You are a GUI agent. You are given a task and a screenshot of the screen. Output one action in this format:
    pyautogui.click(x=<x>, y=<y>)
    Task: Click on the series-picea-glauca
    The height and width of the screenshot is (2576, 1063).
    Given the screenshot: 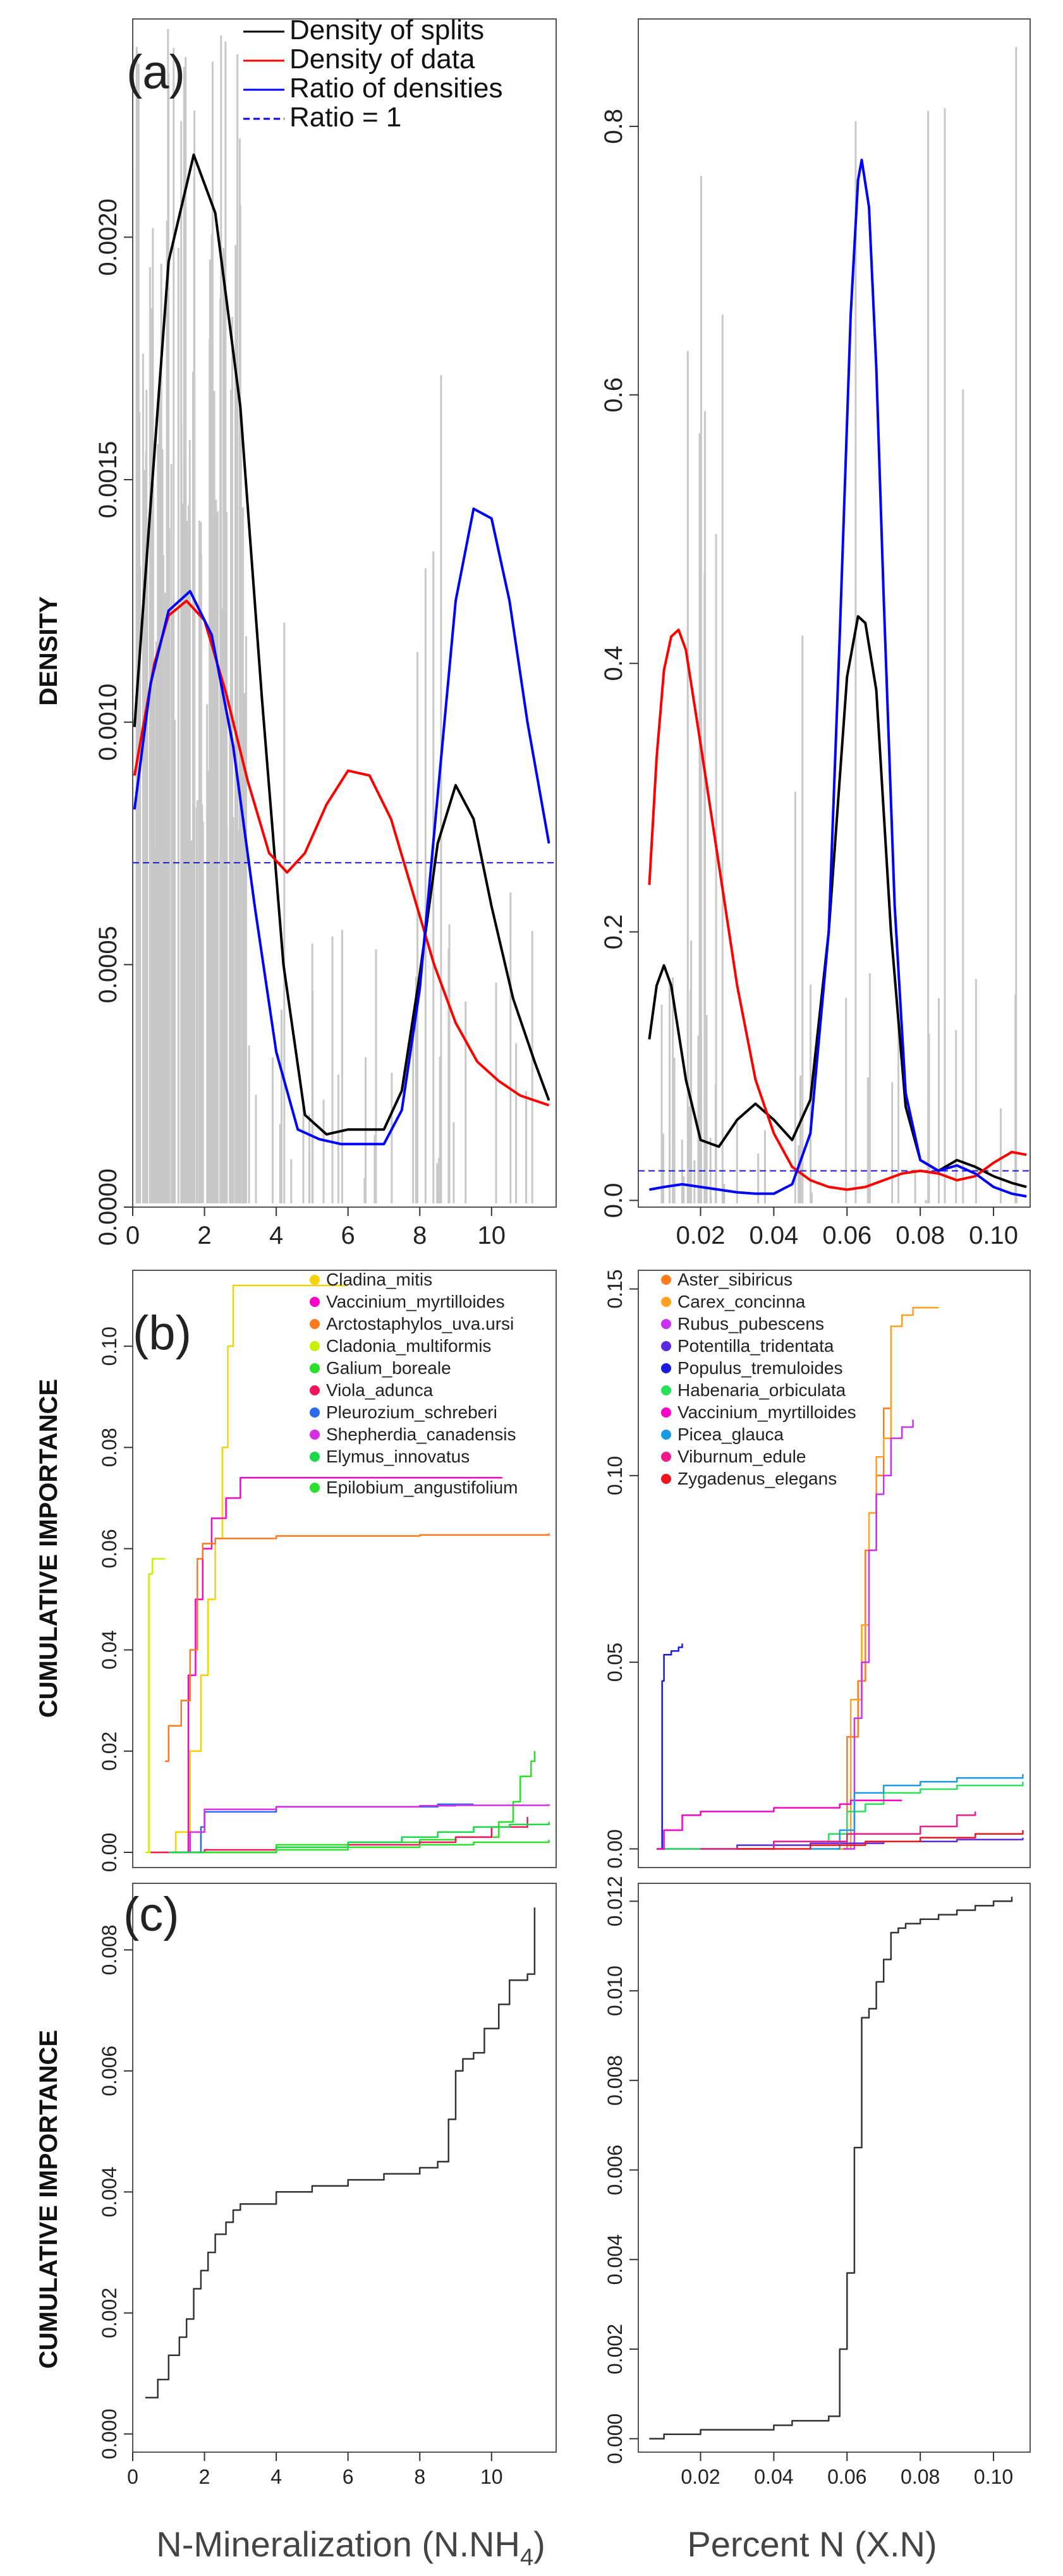 What is the action you would take?
    pyautogui.click(x=917, y=1812)
    